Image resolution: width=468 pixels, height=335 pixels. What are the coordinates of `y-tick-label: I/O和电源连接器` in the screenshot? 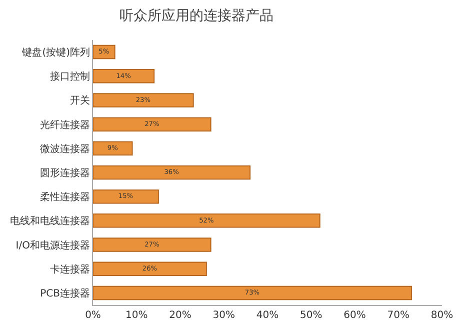 It's located at (53, 245).